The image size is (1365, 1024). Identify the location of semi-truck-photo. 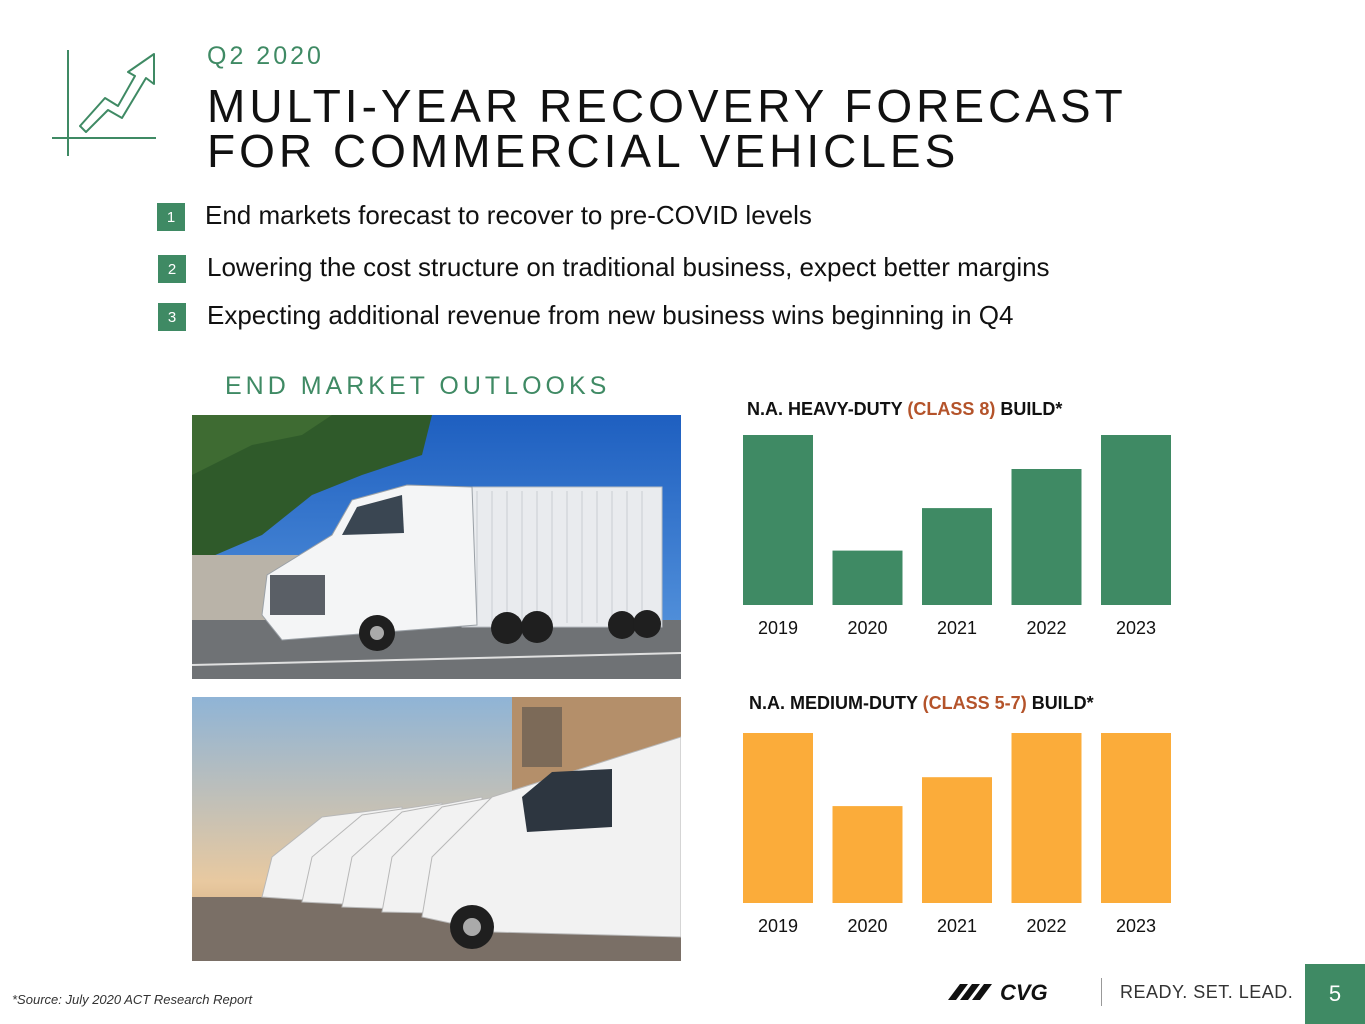
(436, 547).